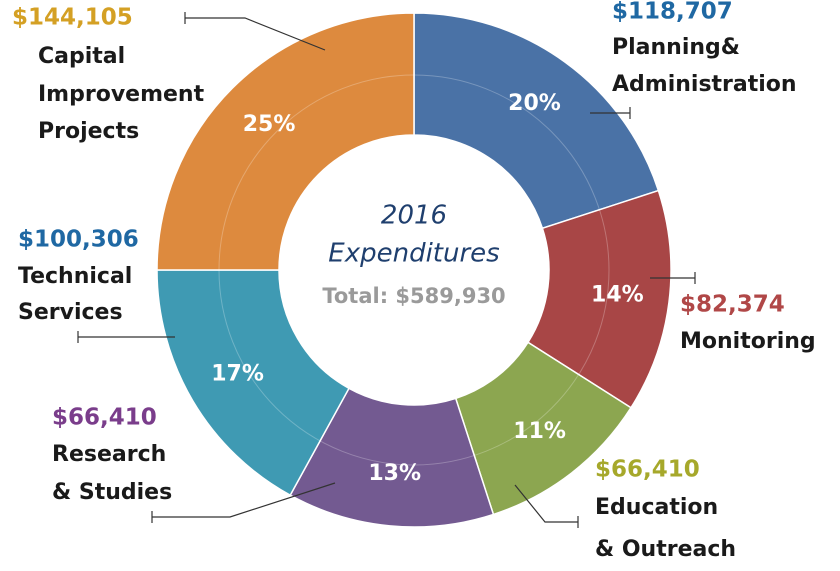  Describe the element at coordinates (413, 296) in the screenshot. I see `center-subtitle: Total: $589,930` at that location.